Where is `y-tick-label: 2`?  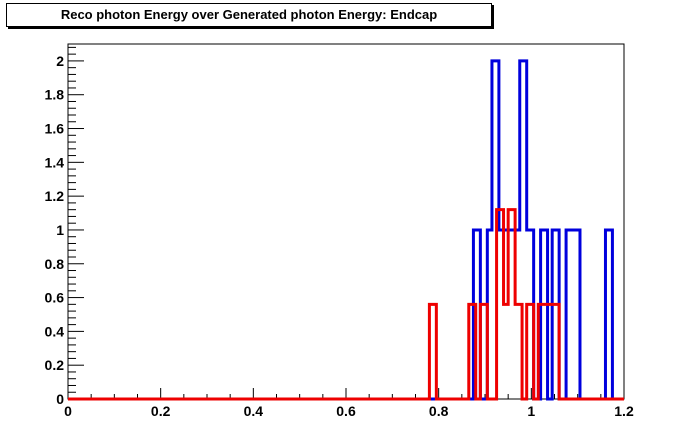
y-tick-label: 2 is located at coordinates (60, 61).